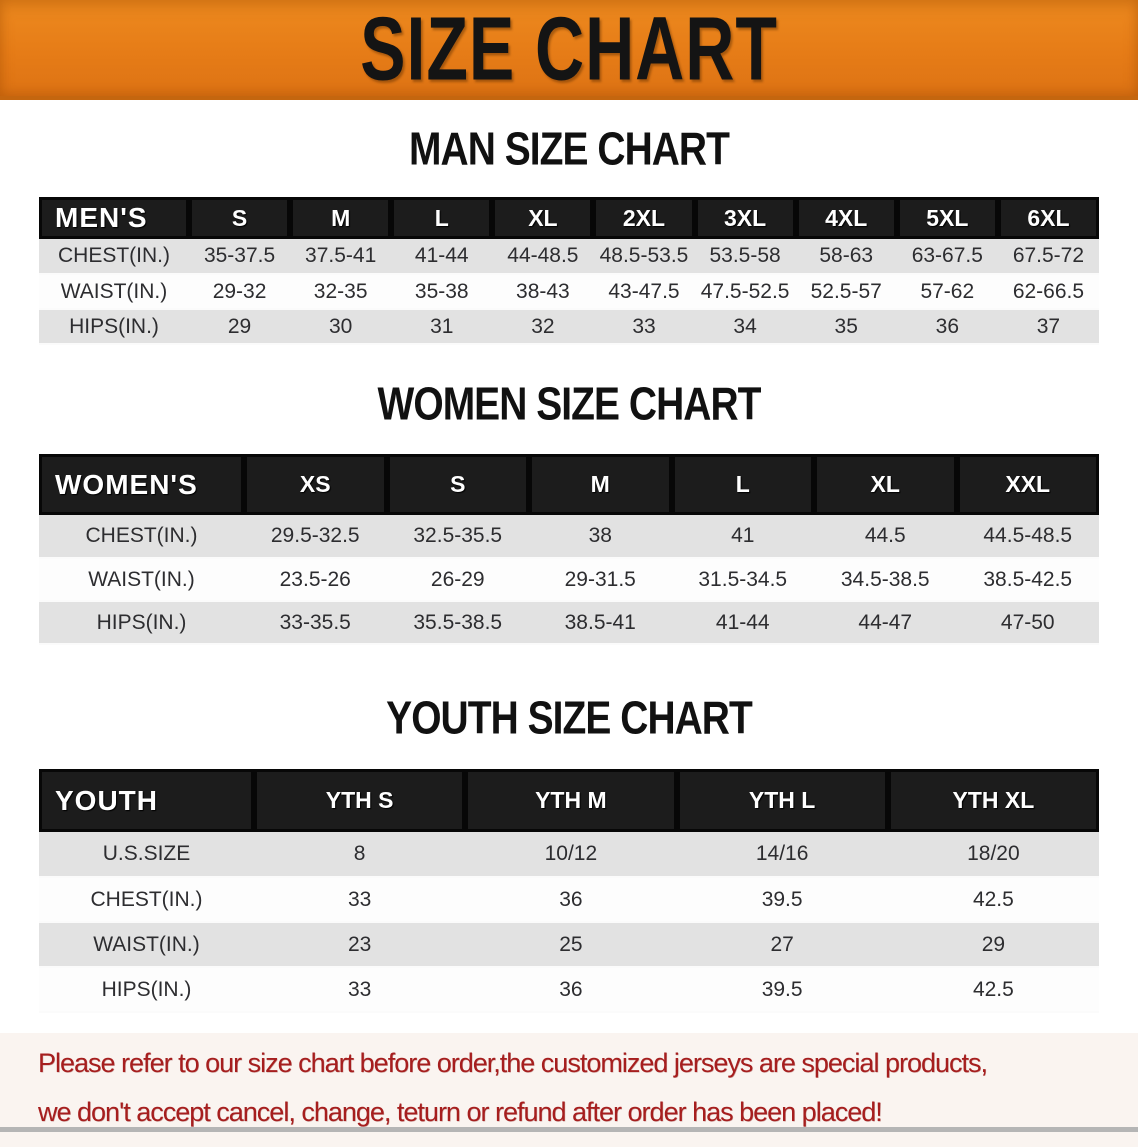  What do you see at coordinates (341, 218) in the screenshot?
I see `men-column-header: M` at bounding box center [341, 218].